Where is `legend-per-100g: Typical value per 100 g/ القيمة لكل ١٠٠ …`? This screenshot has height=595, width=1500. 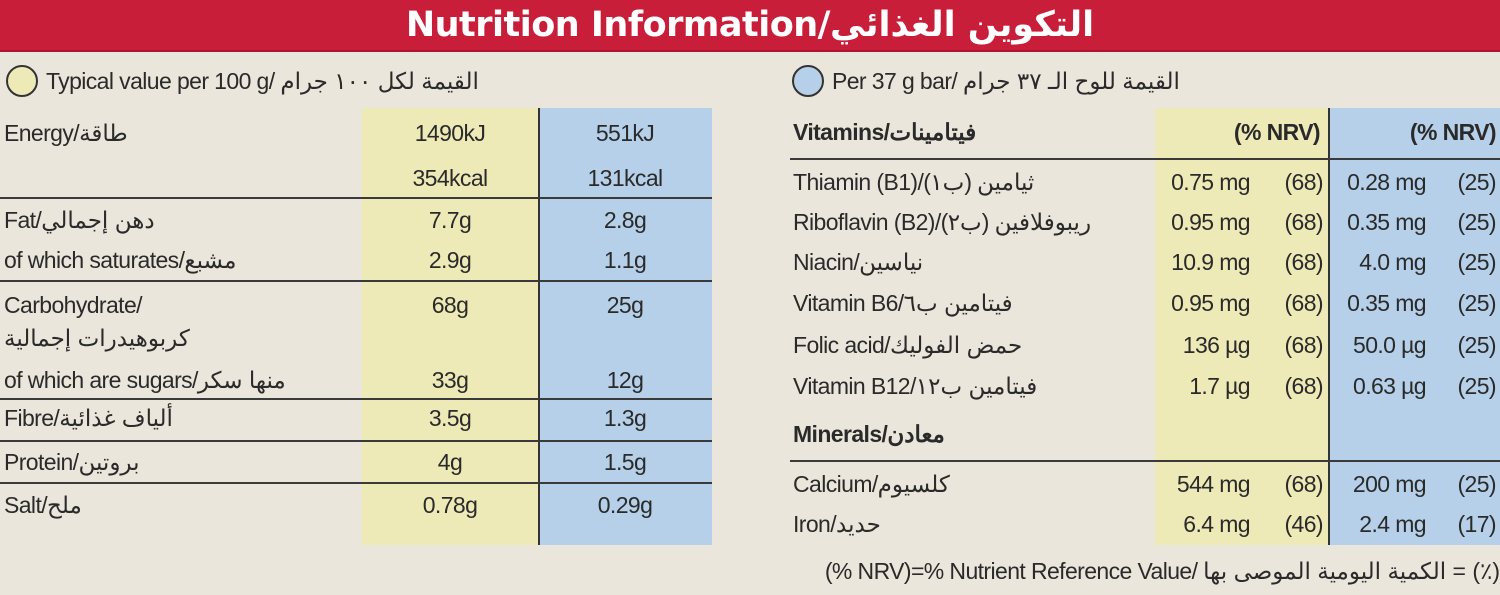
legend-per-100g: Typical value per 100 g/ القيمة لكل ١٠٠ … is located at coordinates (242, 81).